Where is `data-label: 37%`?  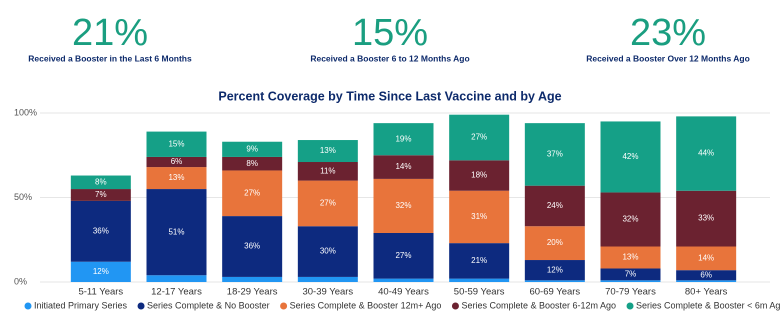
data-label: 37% is located at coordinates (555, 154).